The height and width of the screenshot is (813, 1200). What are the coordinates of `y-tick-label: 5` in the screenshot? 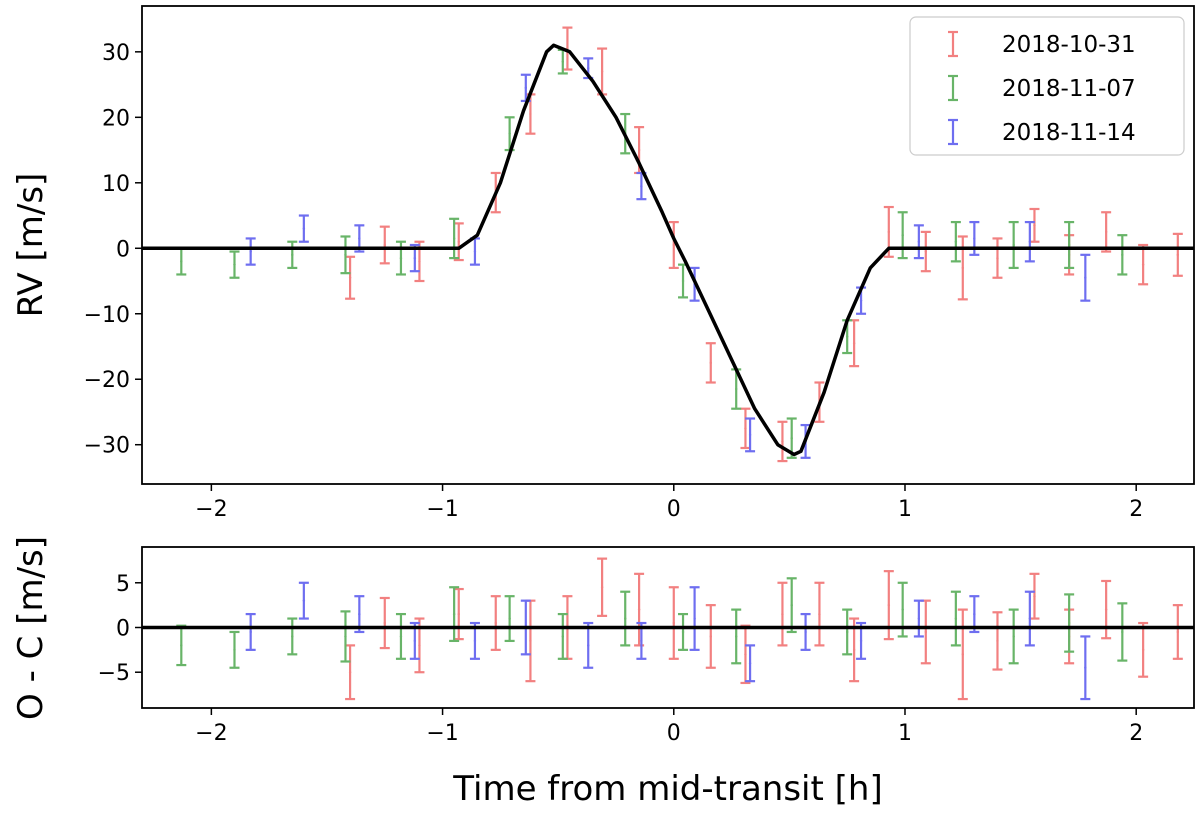 It's located at (123, 584).